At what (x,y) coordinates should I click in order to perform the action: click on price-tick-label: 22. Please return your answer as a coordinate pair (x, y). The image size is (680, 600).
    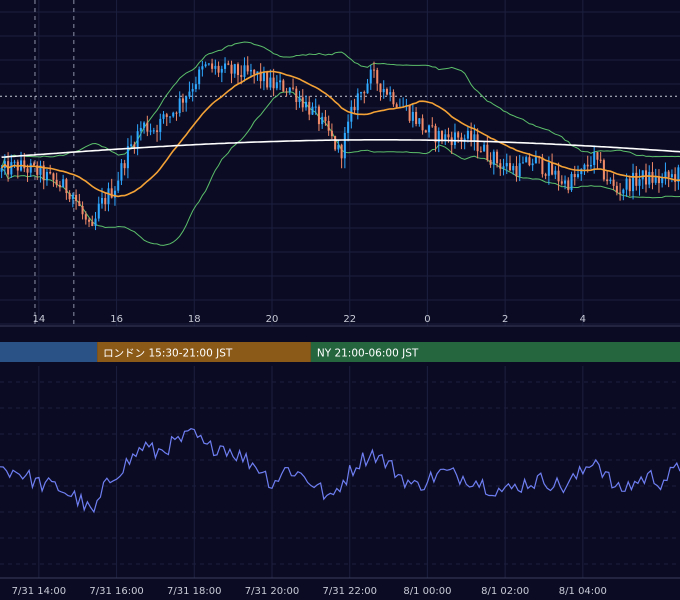
    Looking at the image, I should click on (349, 319).